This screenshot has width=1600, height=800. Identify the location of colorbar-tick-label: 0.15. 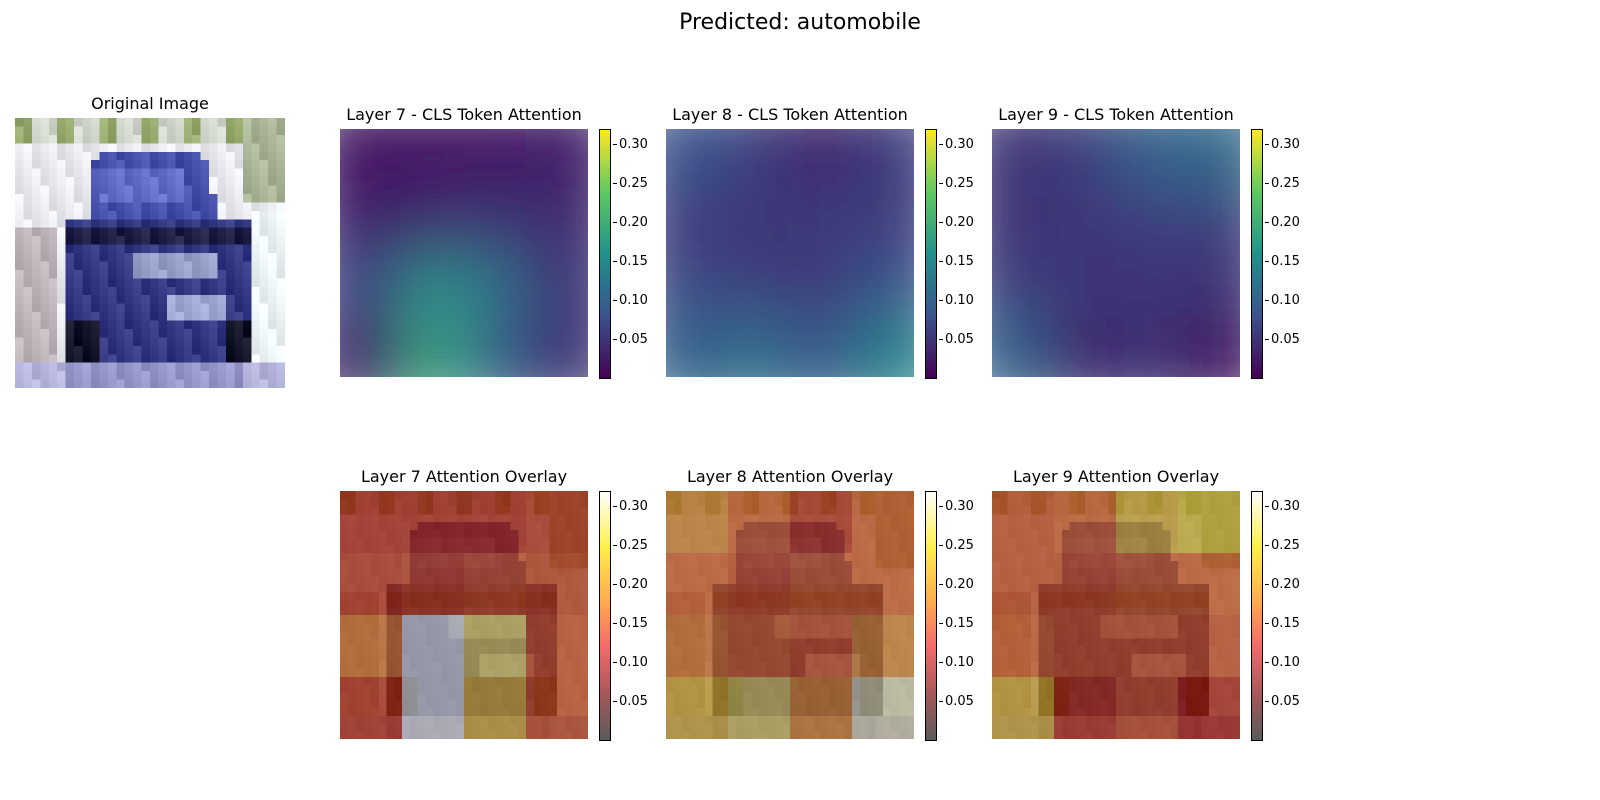
(1282, 623).